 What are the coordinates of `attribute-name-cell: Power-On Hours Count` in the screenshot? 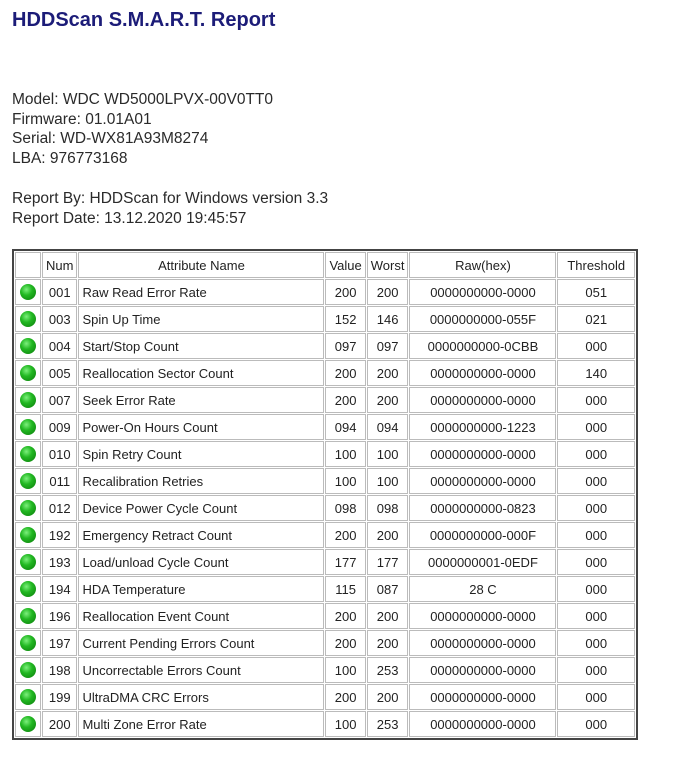 It's located at (201, 427).